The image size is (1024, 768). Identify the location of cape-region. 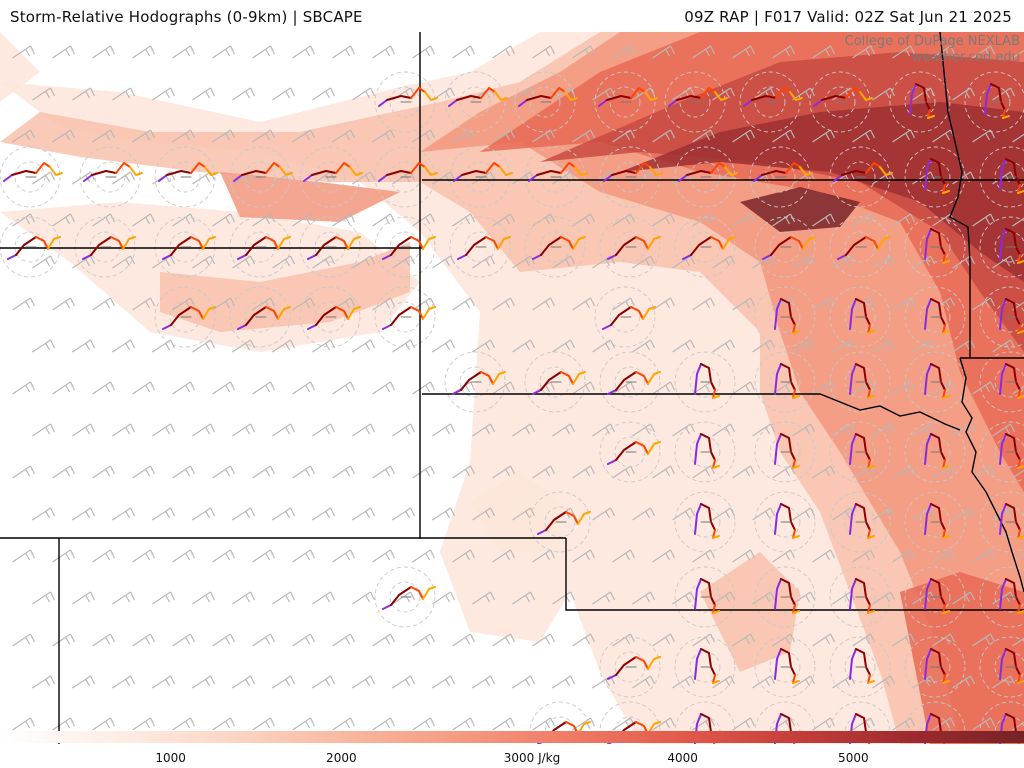
(310, 197).